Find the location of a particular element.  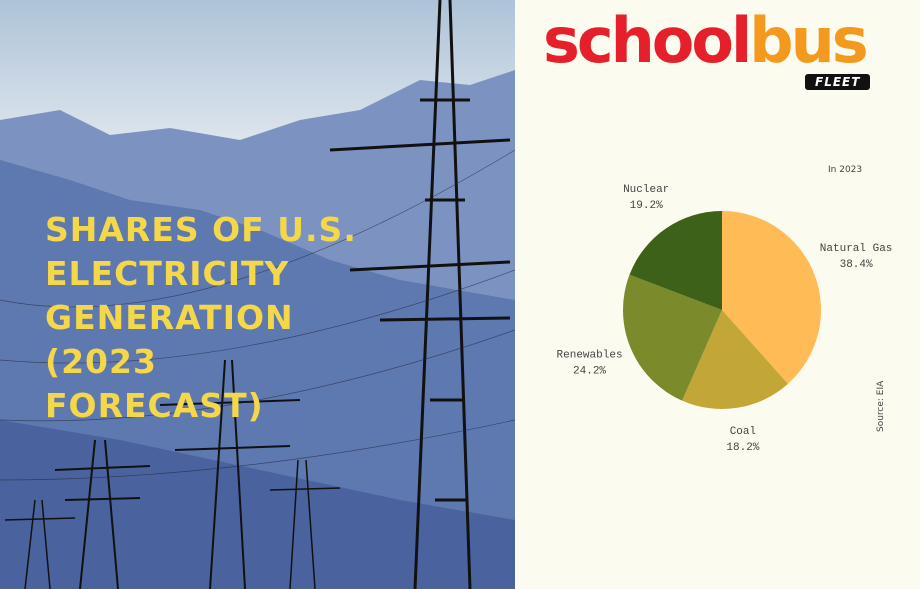

slice-value-label: 38.4% is located at coordinates (856, 265).